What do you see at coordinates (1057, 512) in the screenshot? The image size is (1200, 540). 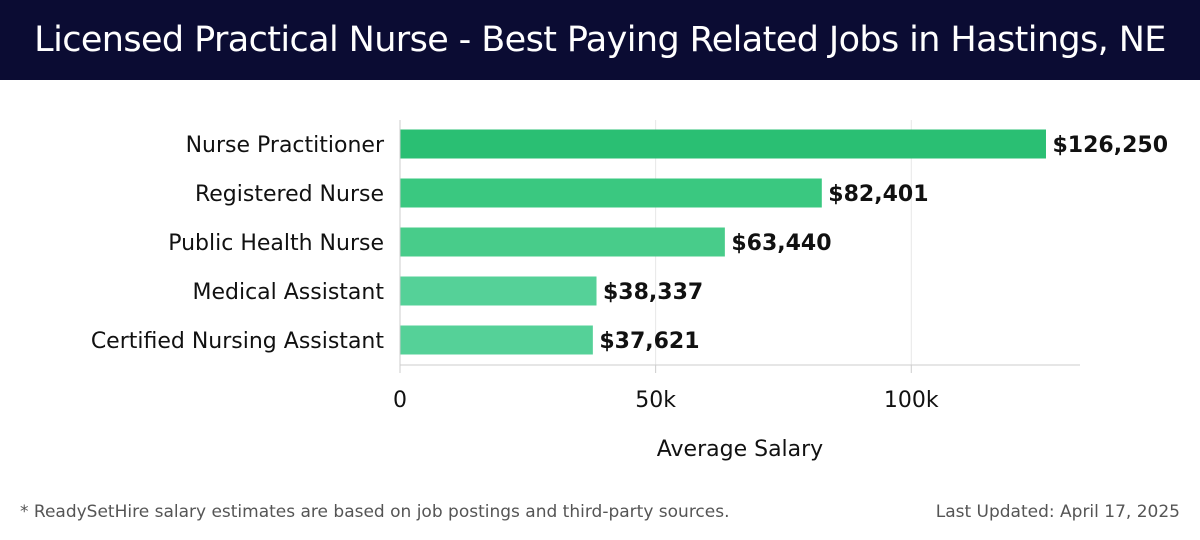 I see `last-updated: Last Updated: April 17, 2025` at bounding box center [1057, 512].